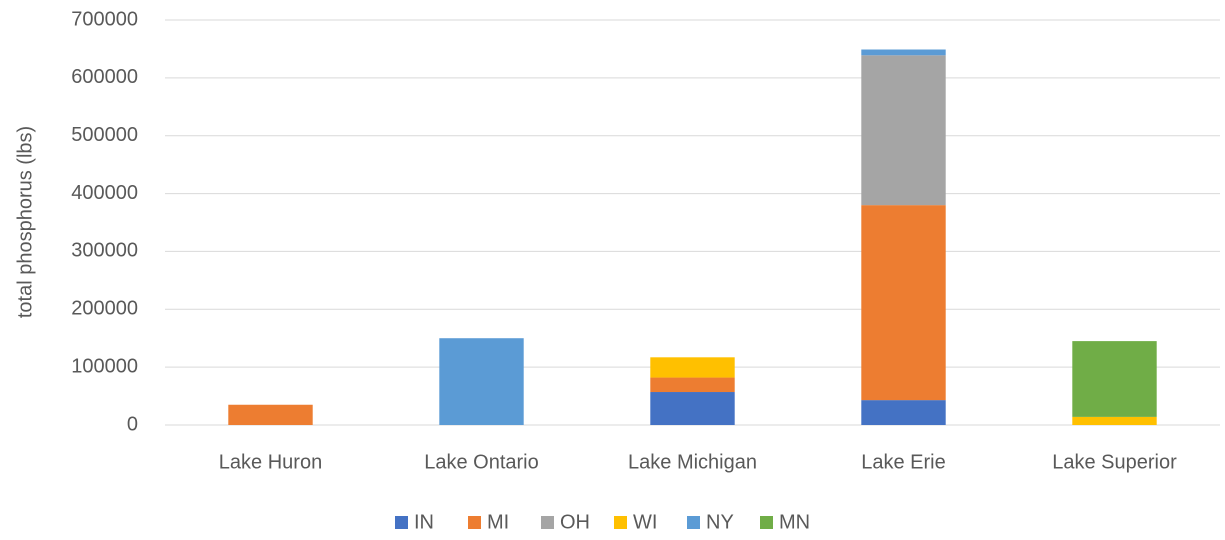 The width and height of the screenshot is (1225, 540). Describe the element at coordinates (1114, 462) in the screenshot. I see `x-tick-label: Lake Superior` at that location.